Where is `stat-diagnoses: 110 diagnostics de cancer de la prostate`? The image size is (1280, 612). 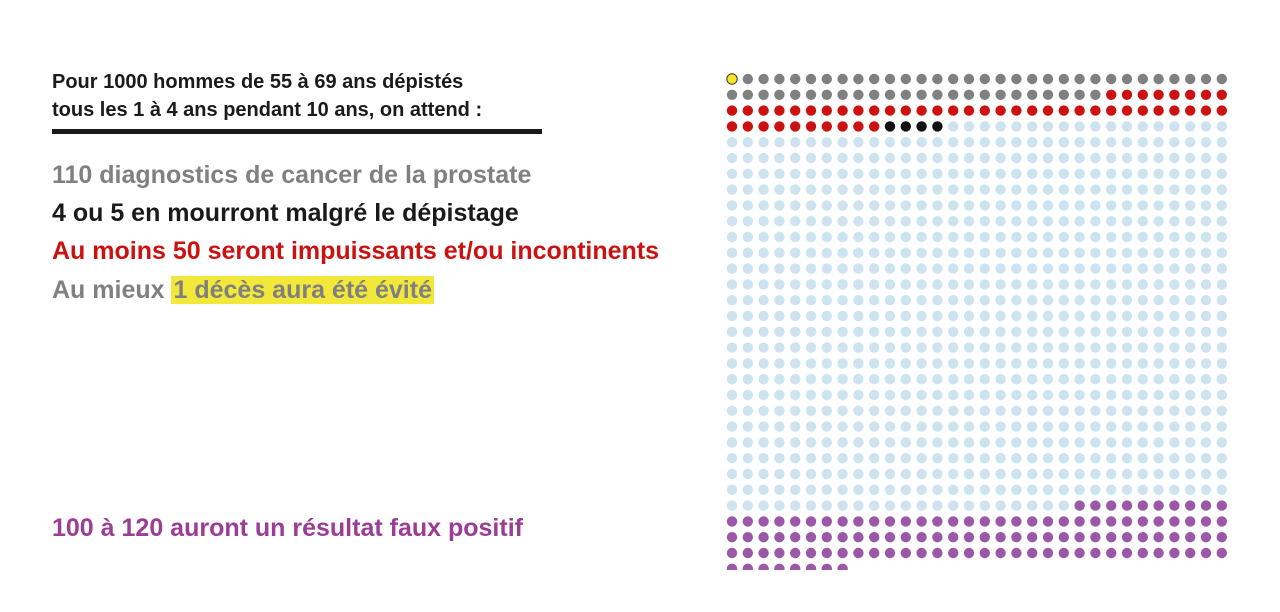 stat-diagnoses: 110 diagnostics de cancer de la prostate is located at coordinates (292, 175).